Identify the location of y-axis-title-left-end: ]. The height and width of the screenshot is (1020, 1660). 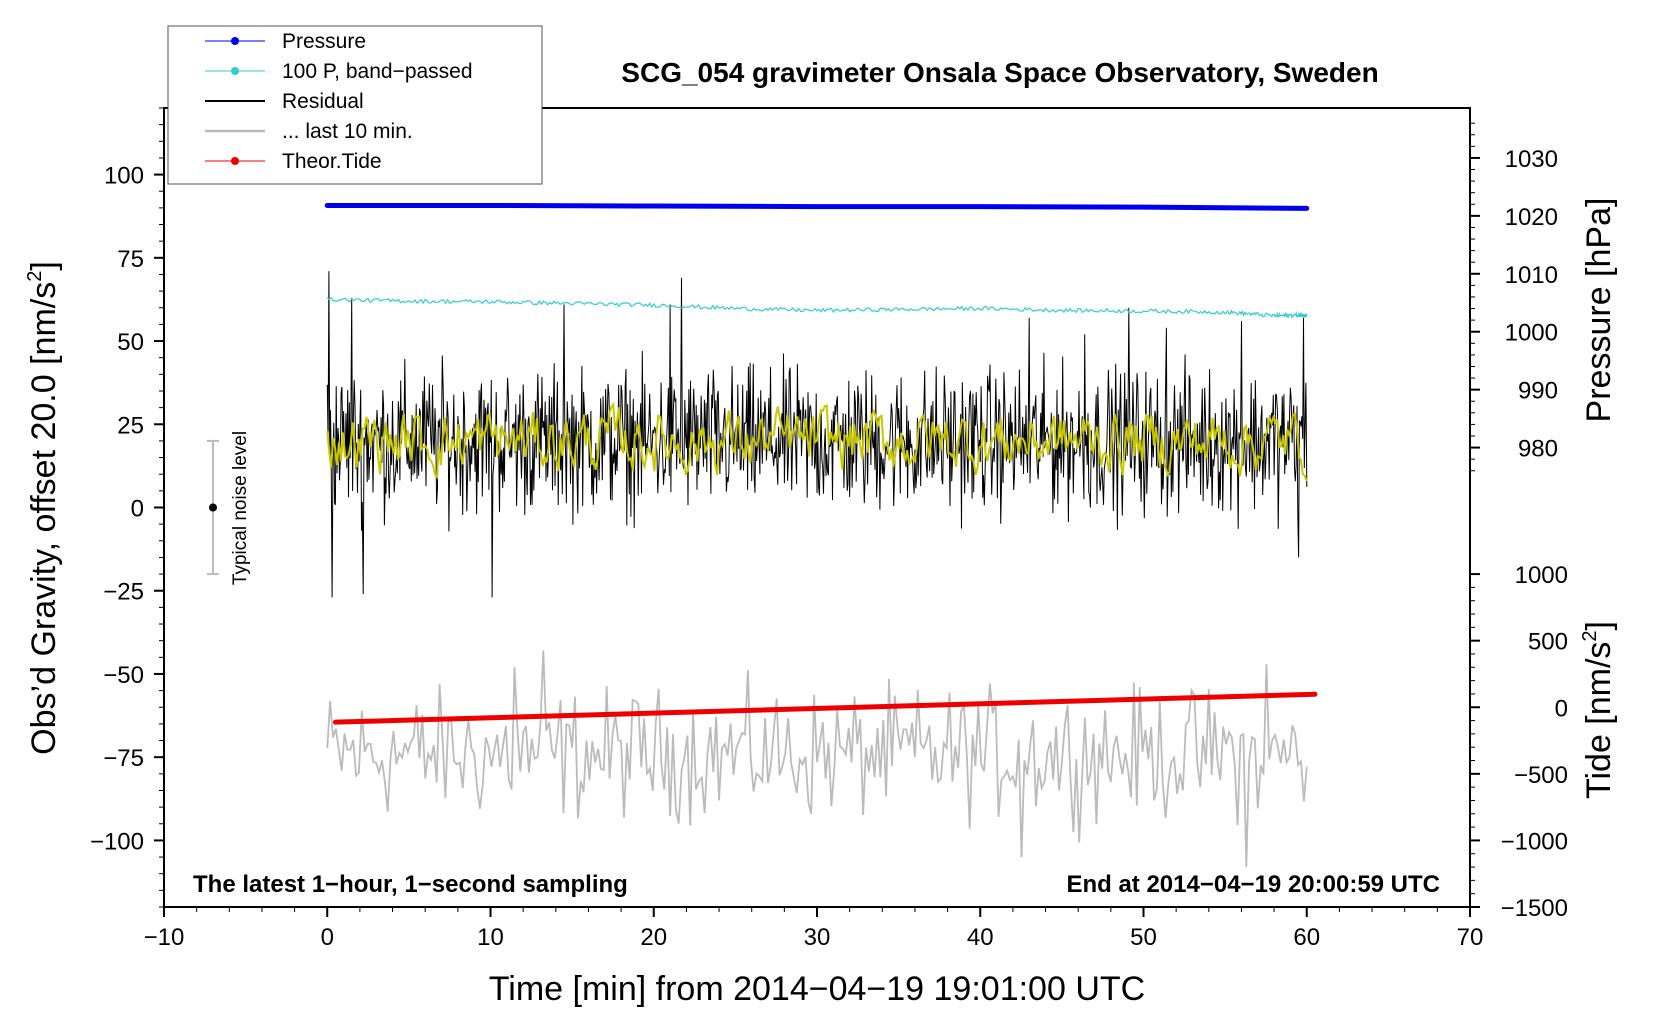
(44, 265).